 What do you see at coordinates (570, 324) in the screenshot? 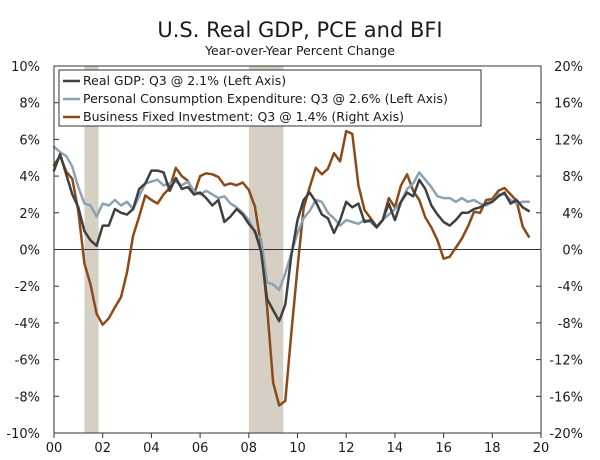
I see `right-tick-label: -8%` at bounding box center [570, 324].